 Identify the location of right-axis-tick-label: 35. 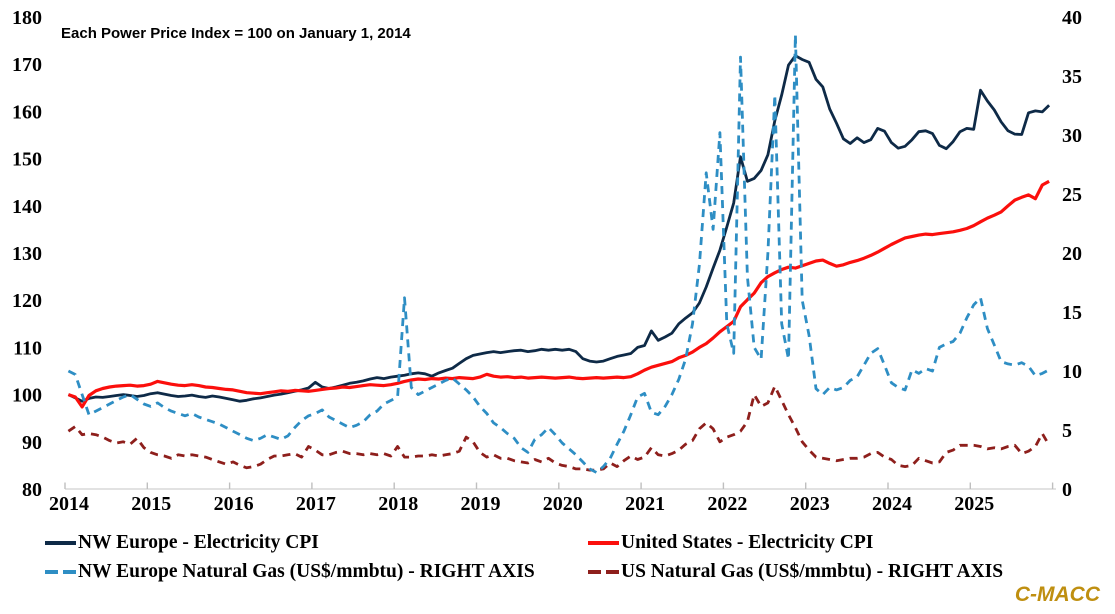
(1072, 77).